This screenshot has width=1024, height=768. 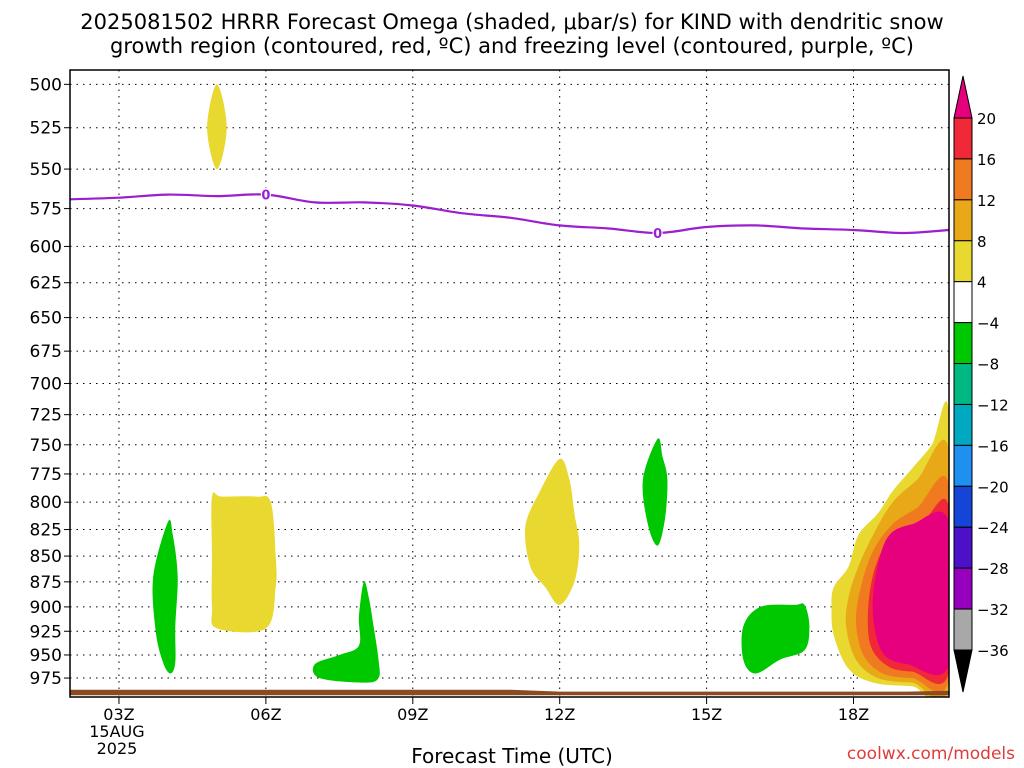 What do you see at coordinates (988, 365) in the screenshot?
I see `colorbar-level-label: −8` at bounding box center [988, 365].